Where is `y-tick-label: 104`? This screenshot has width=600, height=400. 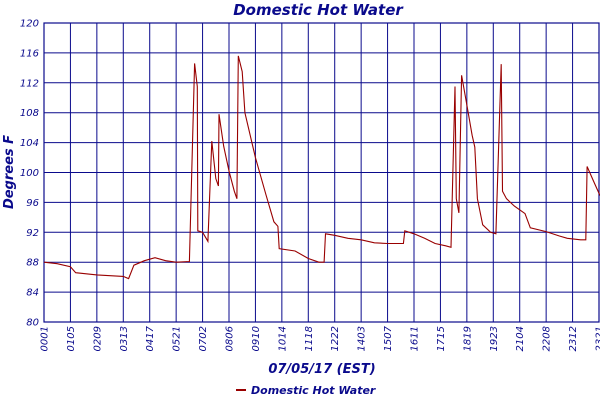 y-tick-label: 104 is located at coordinates (29, 143).